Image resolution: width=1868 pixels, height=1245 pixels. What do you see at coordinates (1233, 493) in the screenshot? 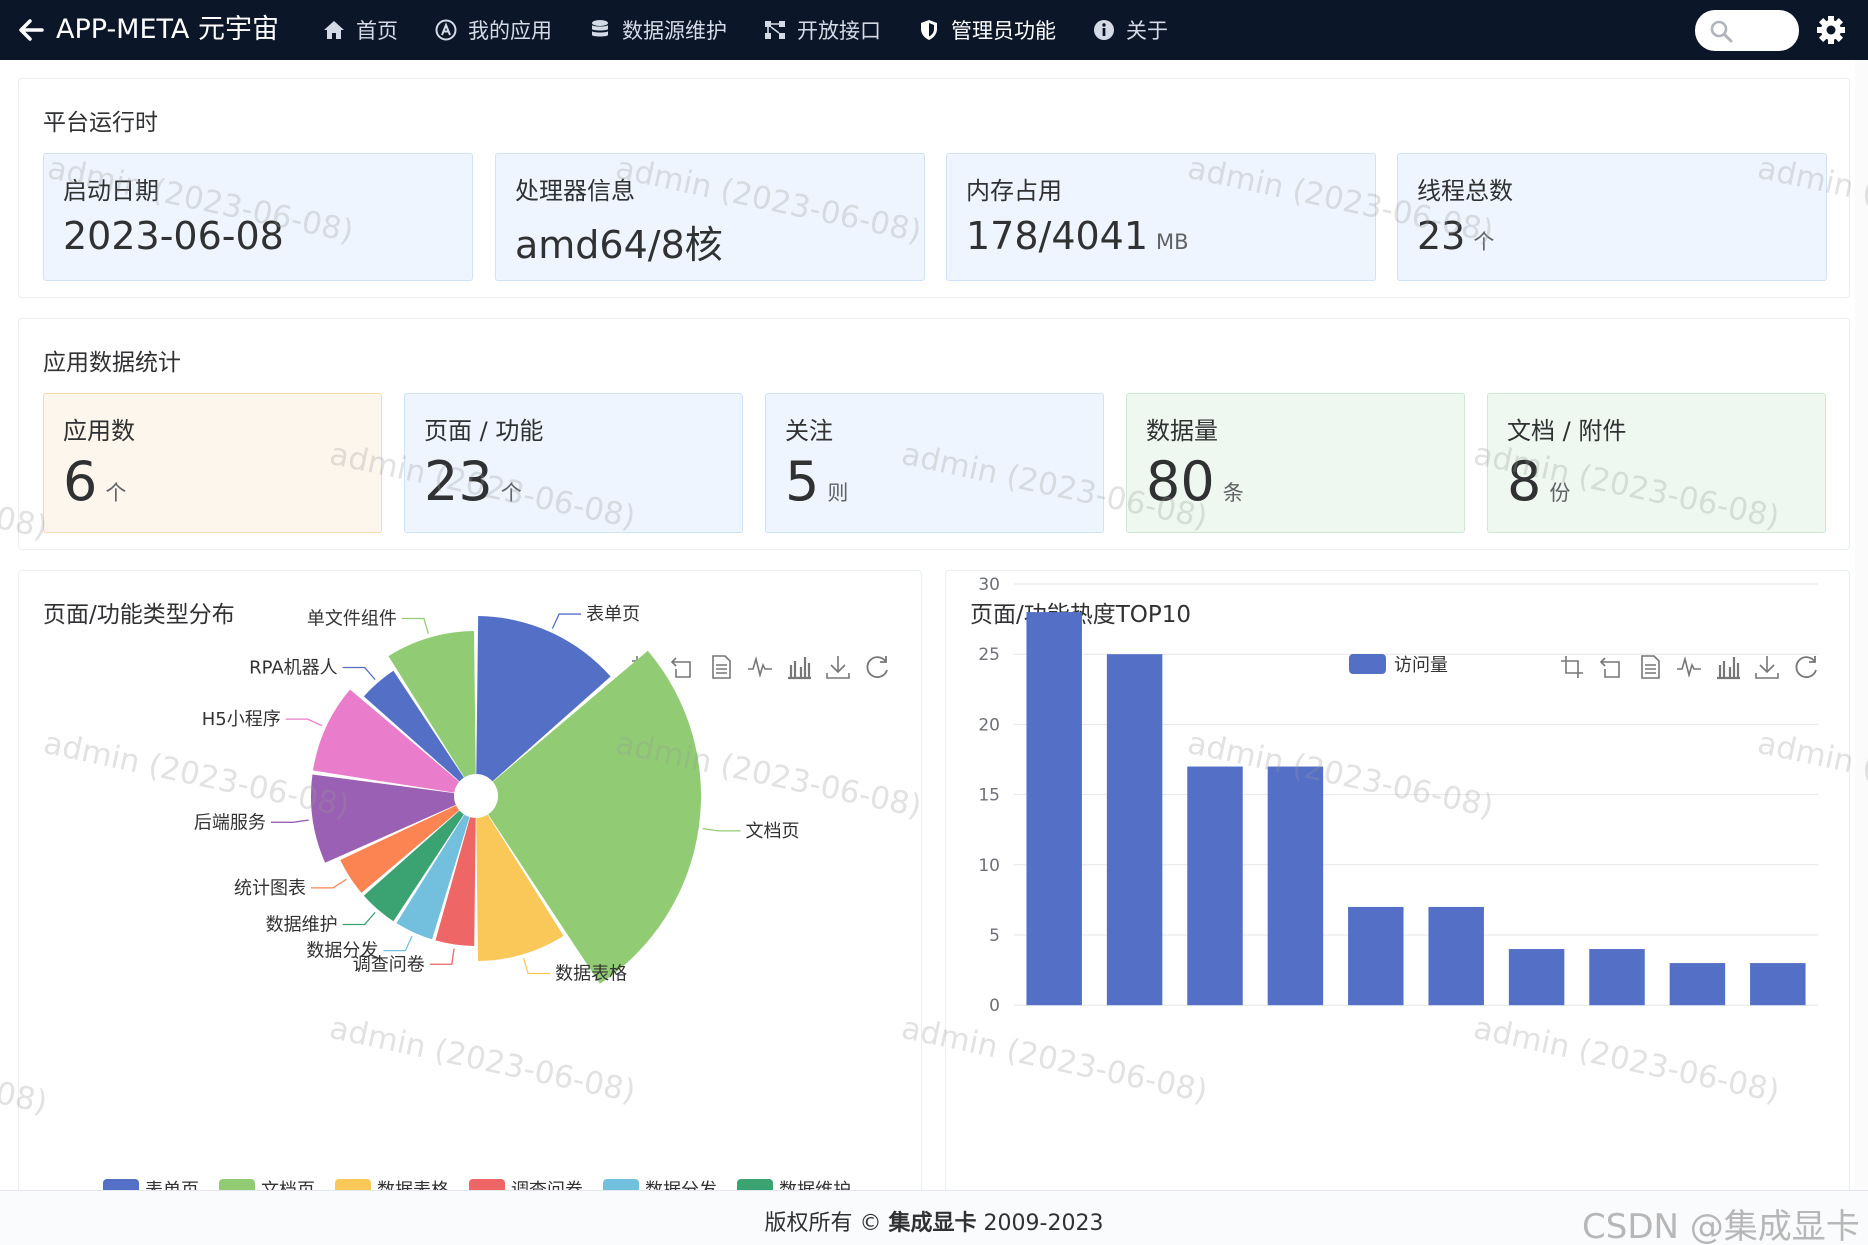
I see `stat-unit: 条` at bounding box center [1233, 493].